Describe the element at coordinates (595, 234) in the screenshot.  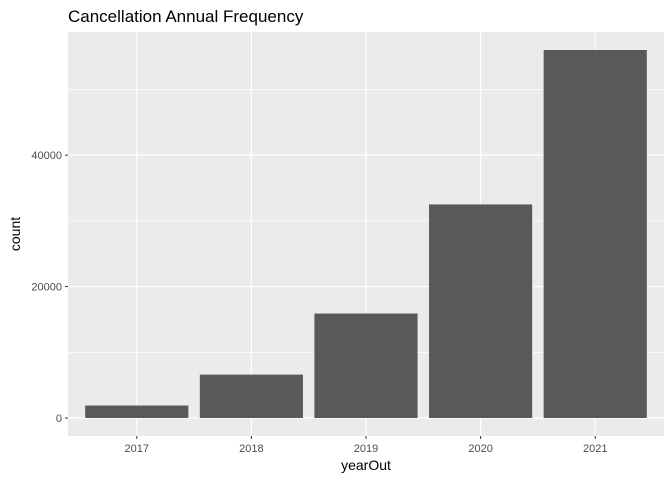
I see `bar-2021` at that location.